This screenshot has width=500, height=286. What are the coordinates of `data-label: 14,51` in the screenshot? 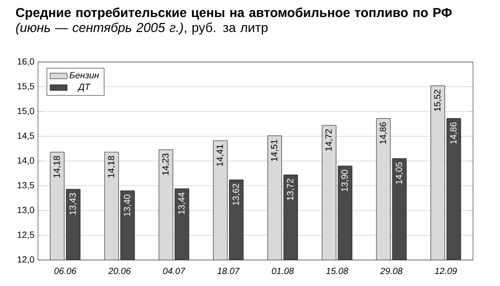 It's located at (274, 151).